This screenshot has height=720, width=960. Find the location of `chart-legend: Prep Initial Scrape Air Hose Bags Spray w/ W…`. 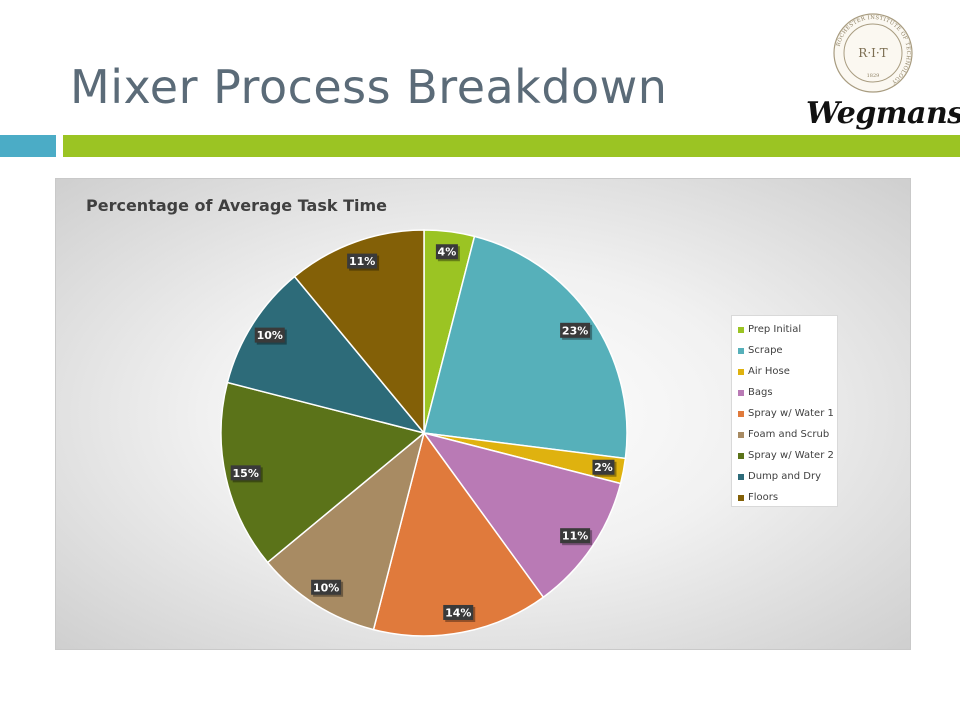

chart-legend: Prep Initial Scrape Air Hose Bags Spray w/ W… is located at coordinates (784, 411).